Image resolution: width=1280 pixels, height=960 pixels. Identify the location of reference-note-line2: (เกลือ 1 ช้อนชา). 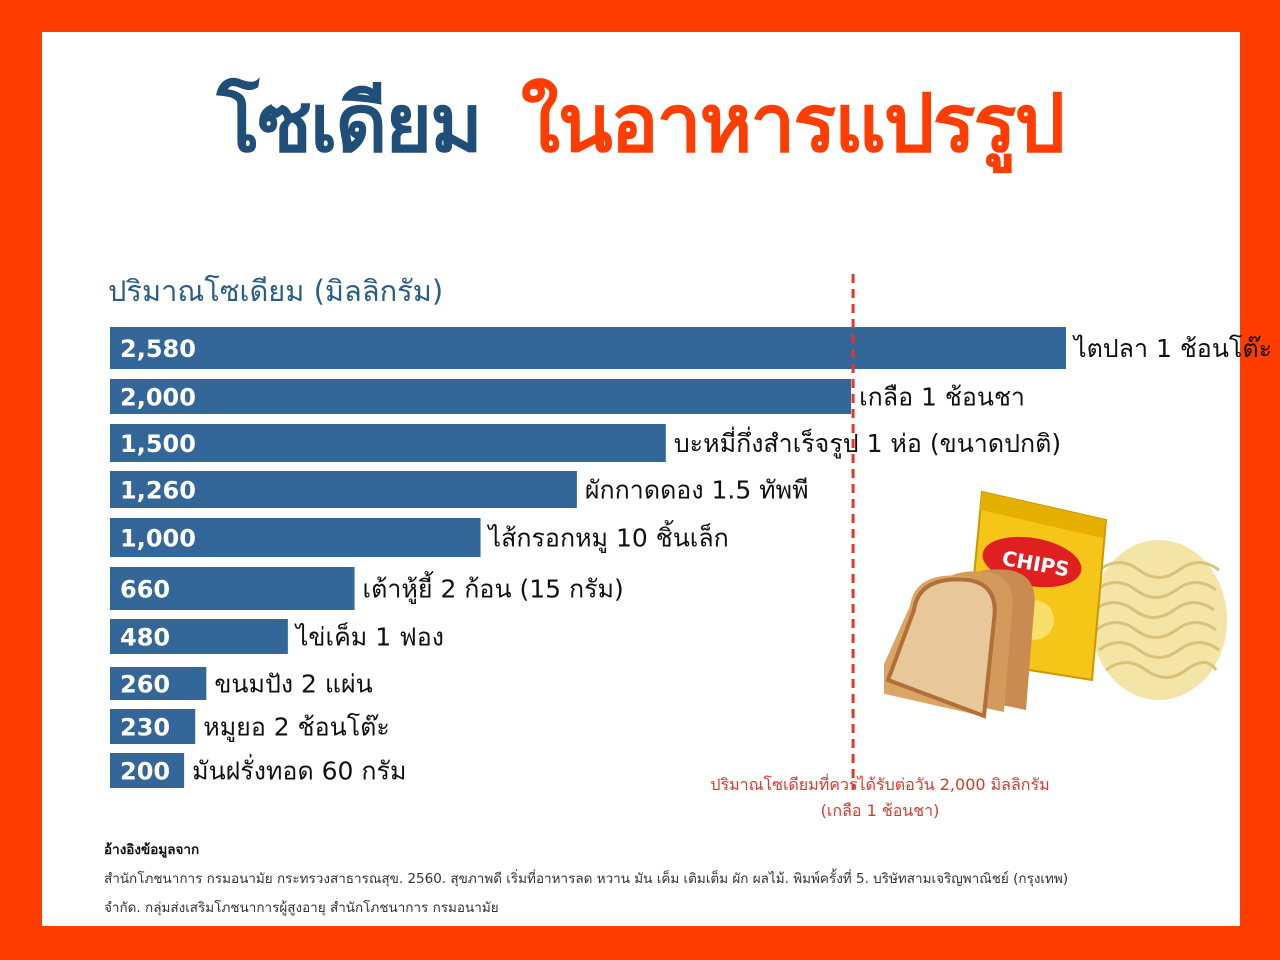
(880, 810).